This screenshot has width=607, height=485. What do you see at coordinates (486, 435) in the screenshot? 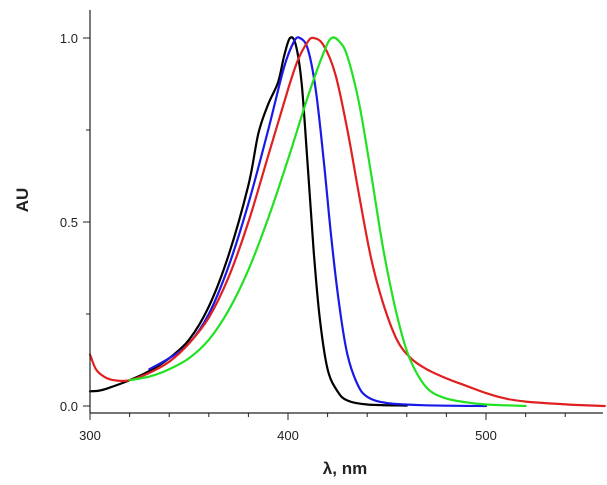
I see `x-tick-label: 500` at bounding box center [486, 435].